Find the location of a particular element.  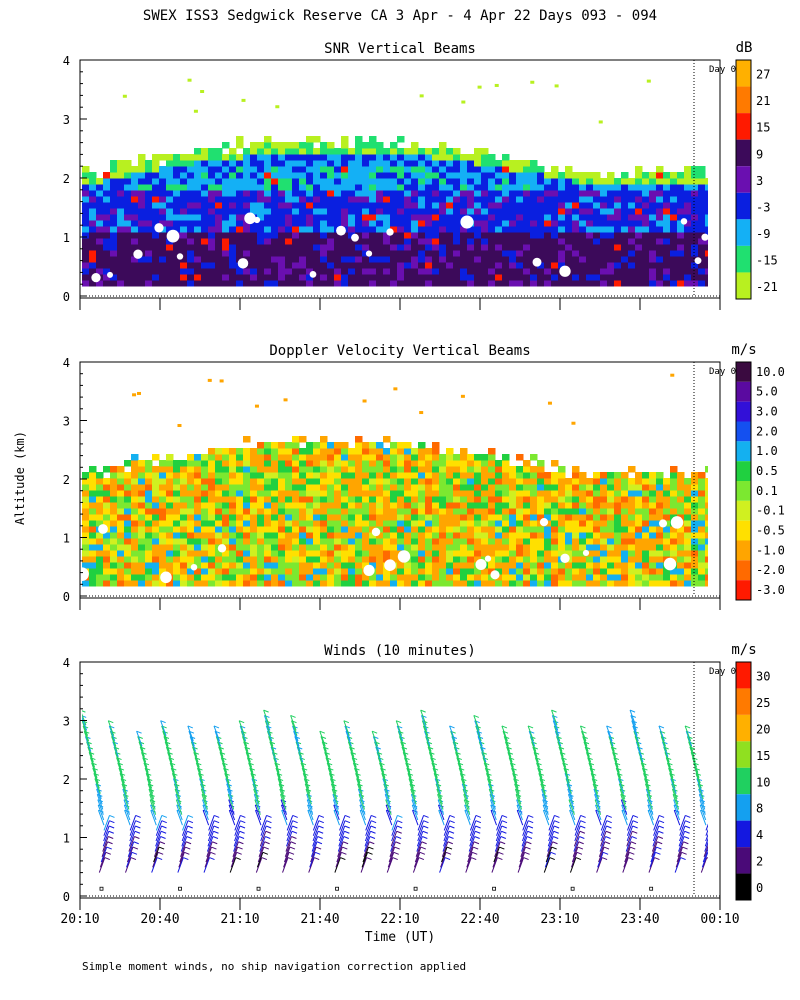

colorbar-swatch is located at coordinates (743, 411).